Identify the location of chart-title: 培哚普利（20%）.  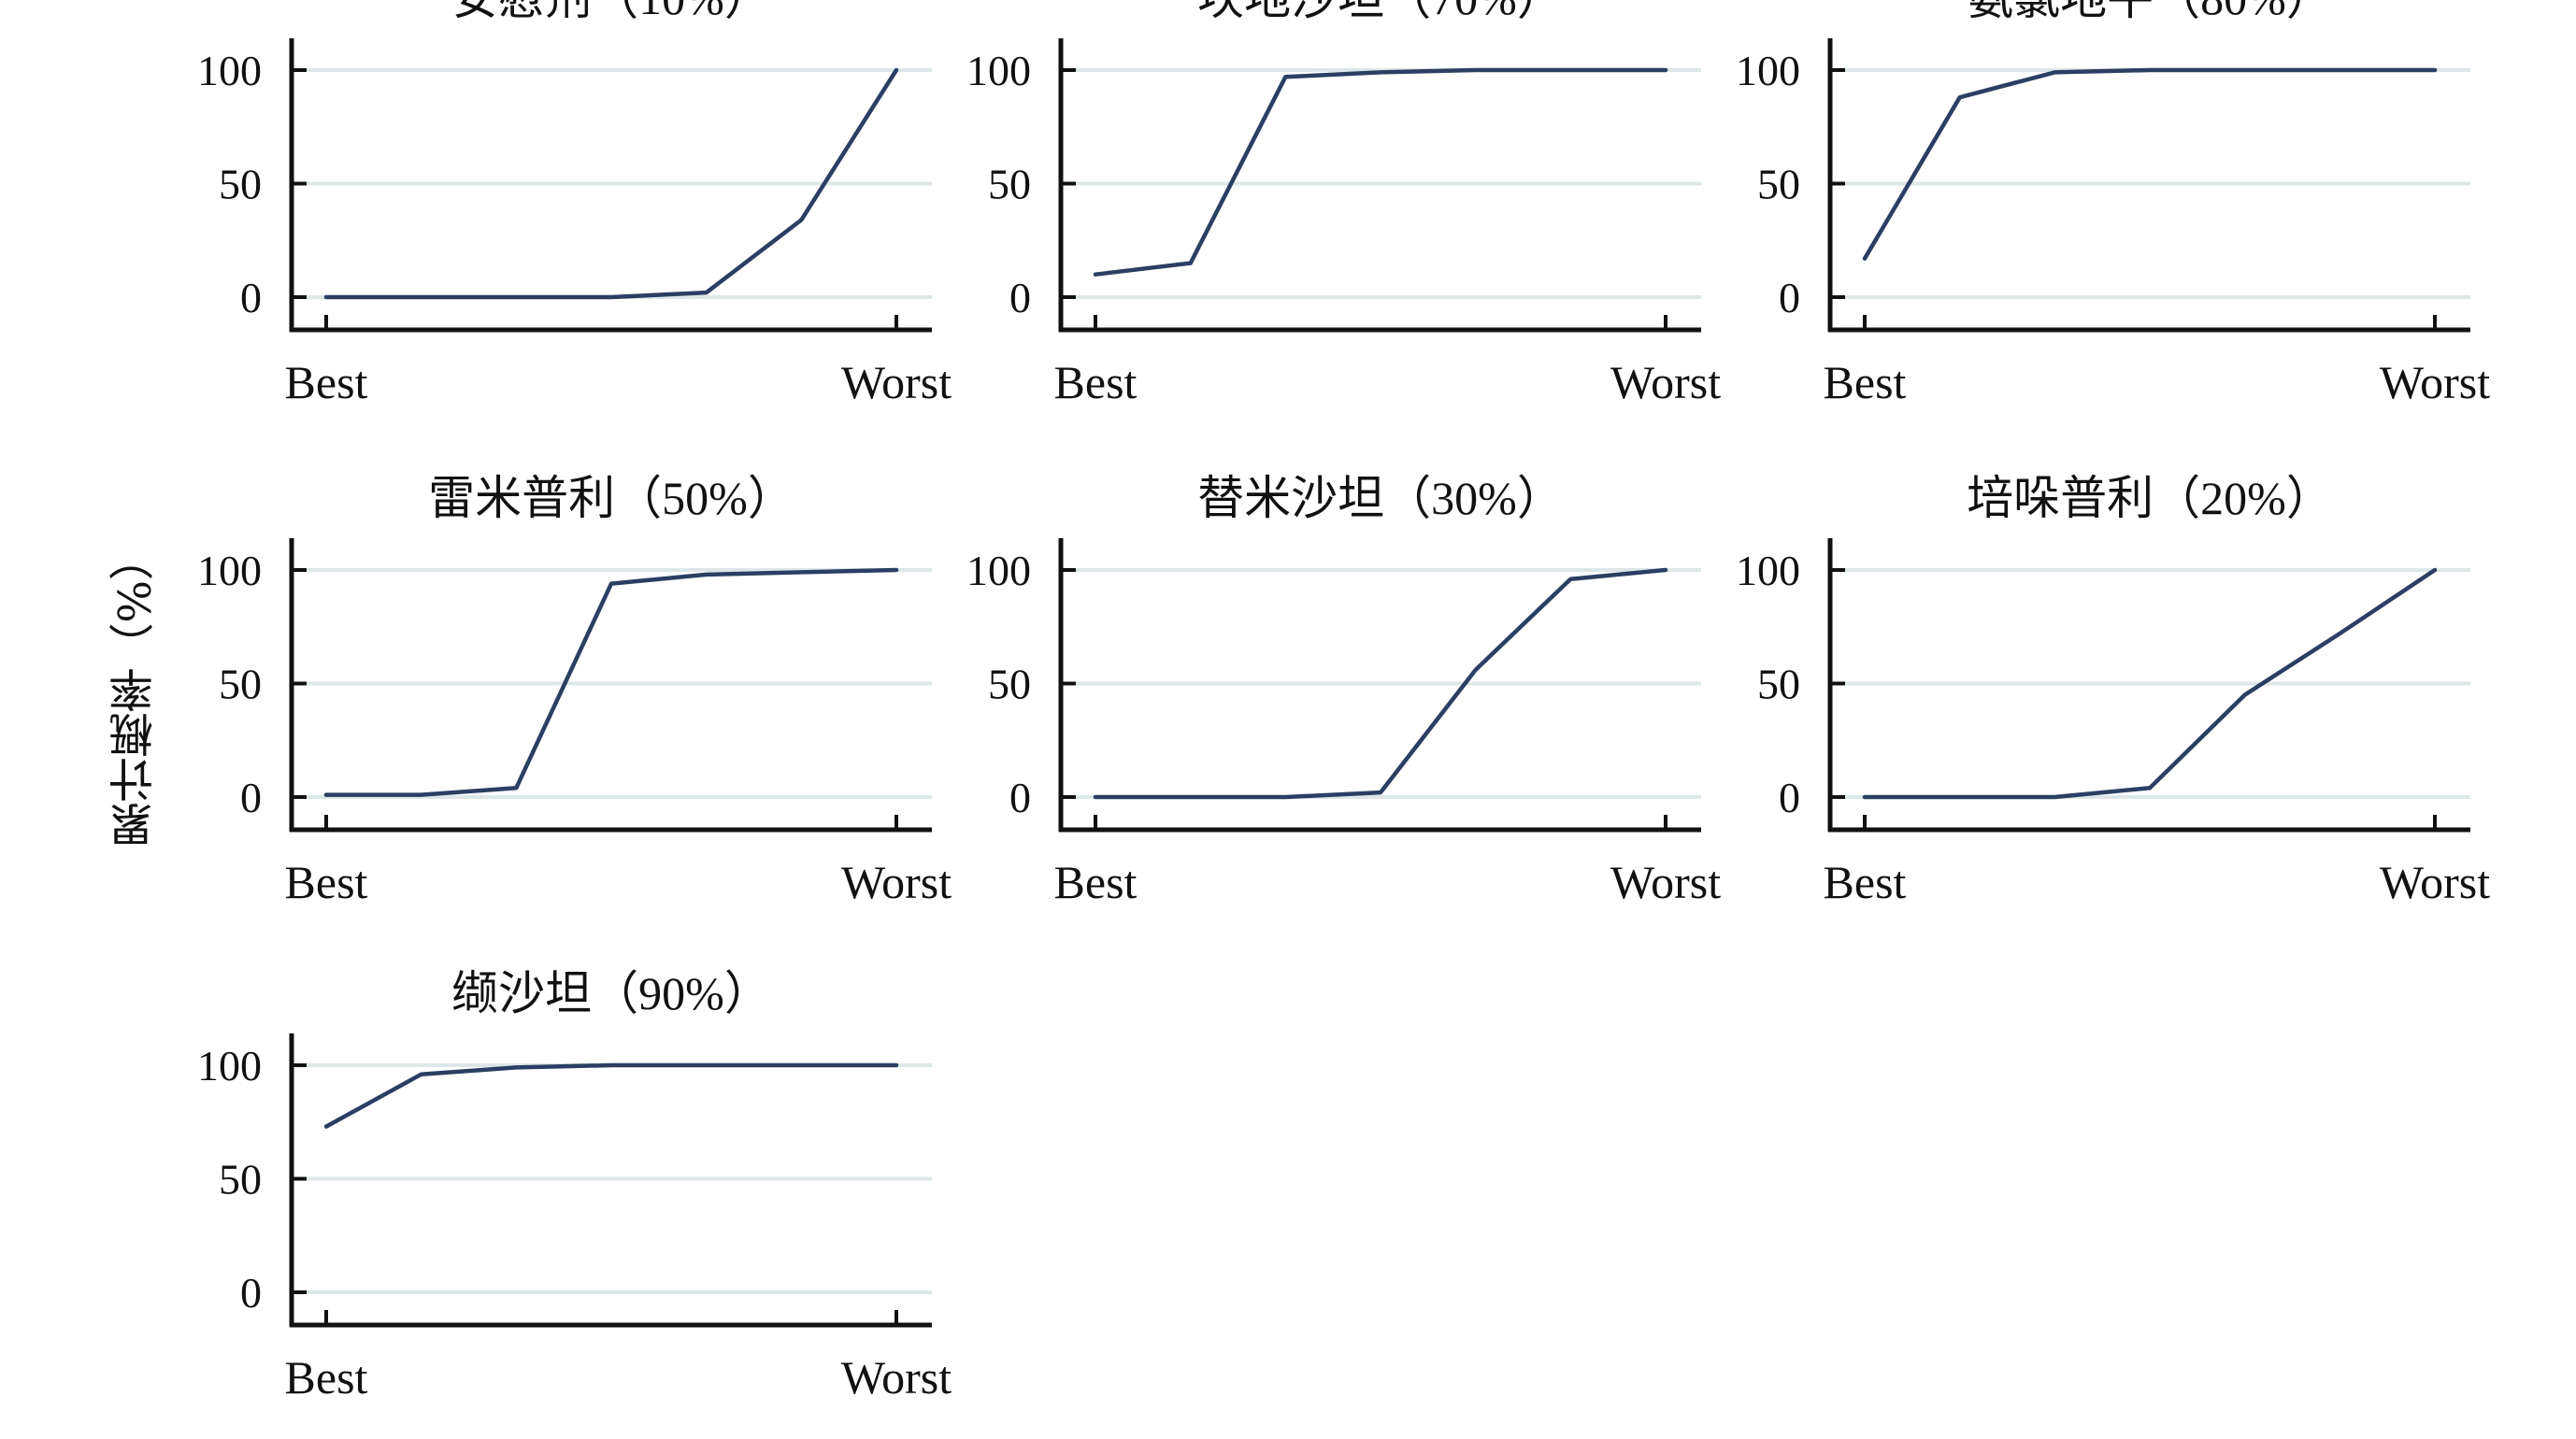
(2150, 498).